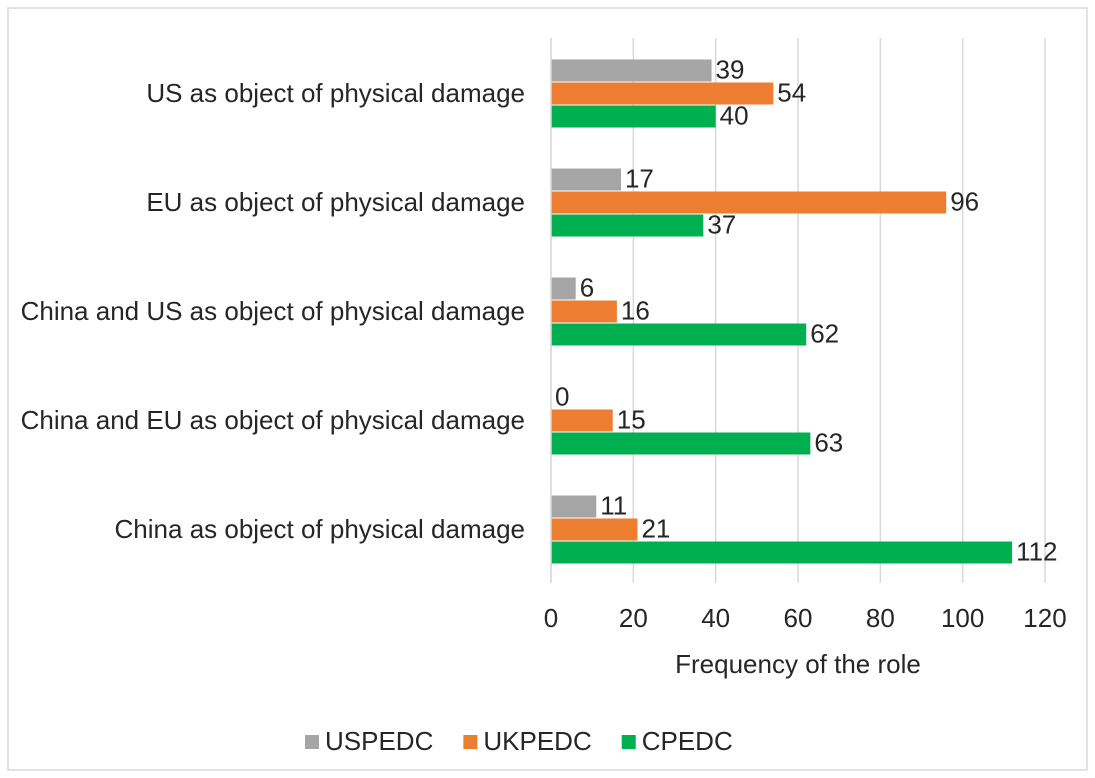  I want to click on x-tick-label: 60, so click(798, 618).